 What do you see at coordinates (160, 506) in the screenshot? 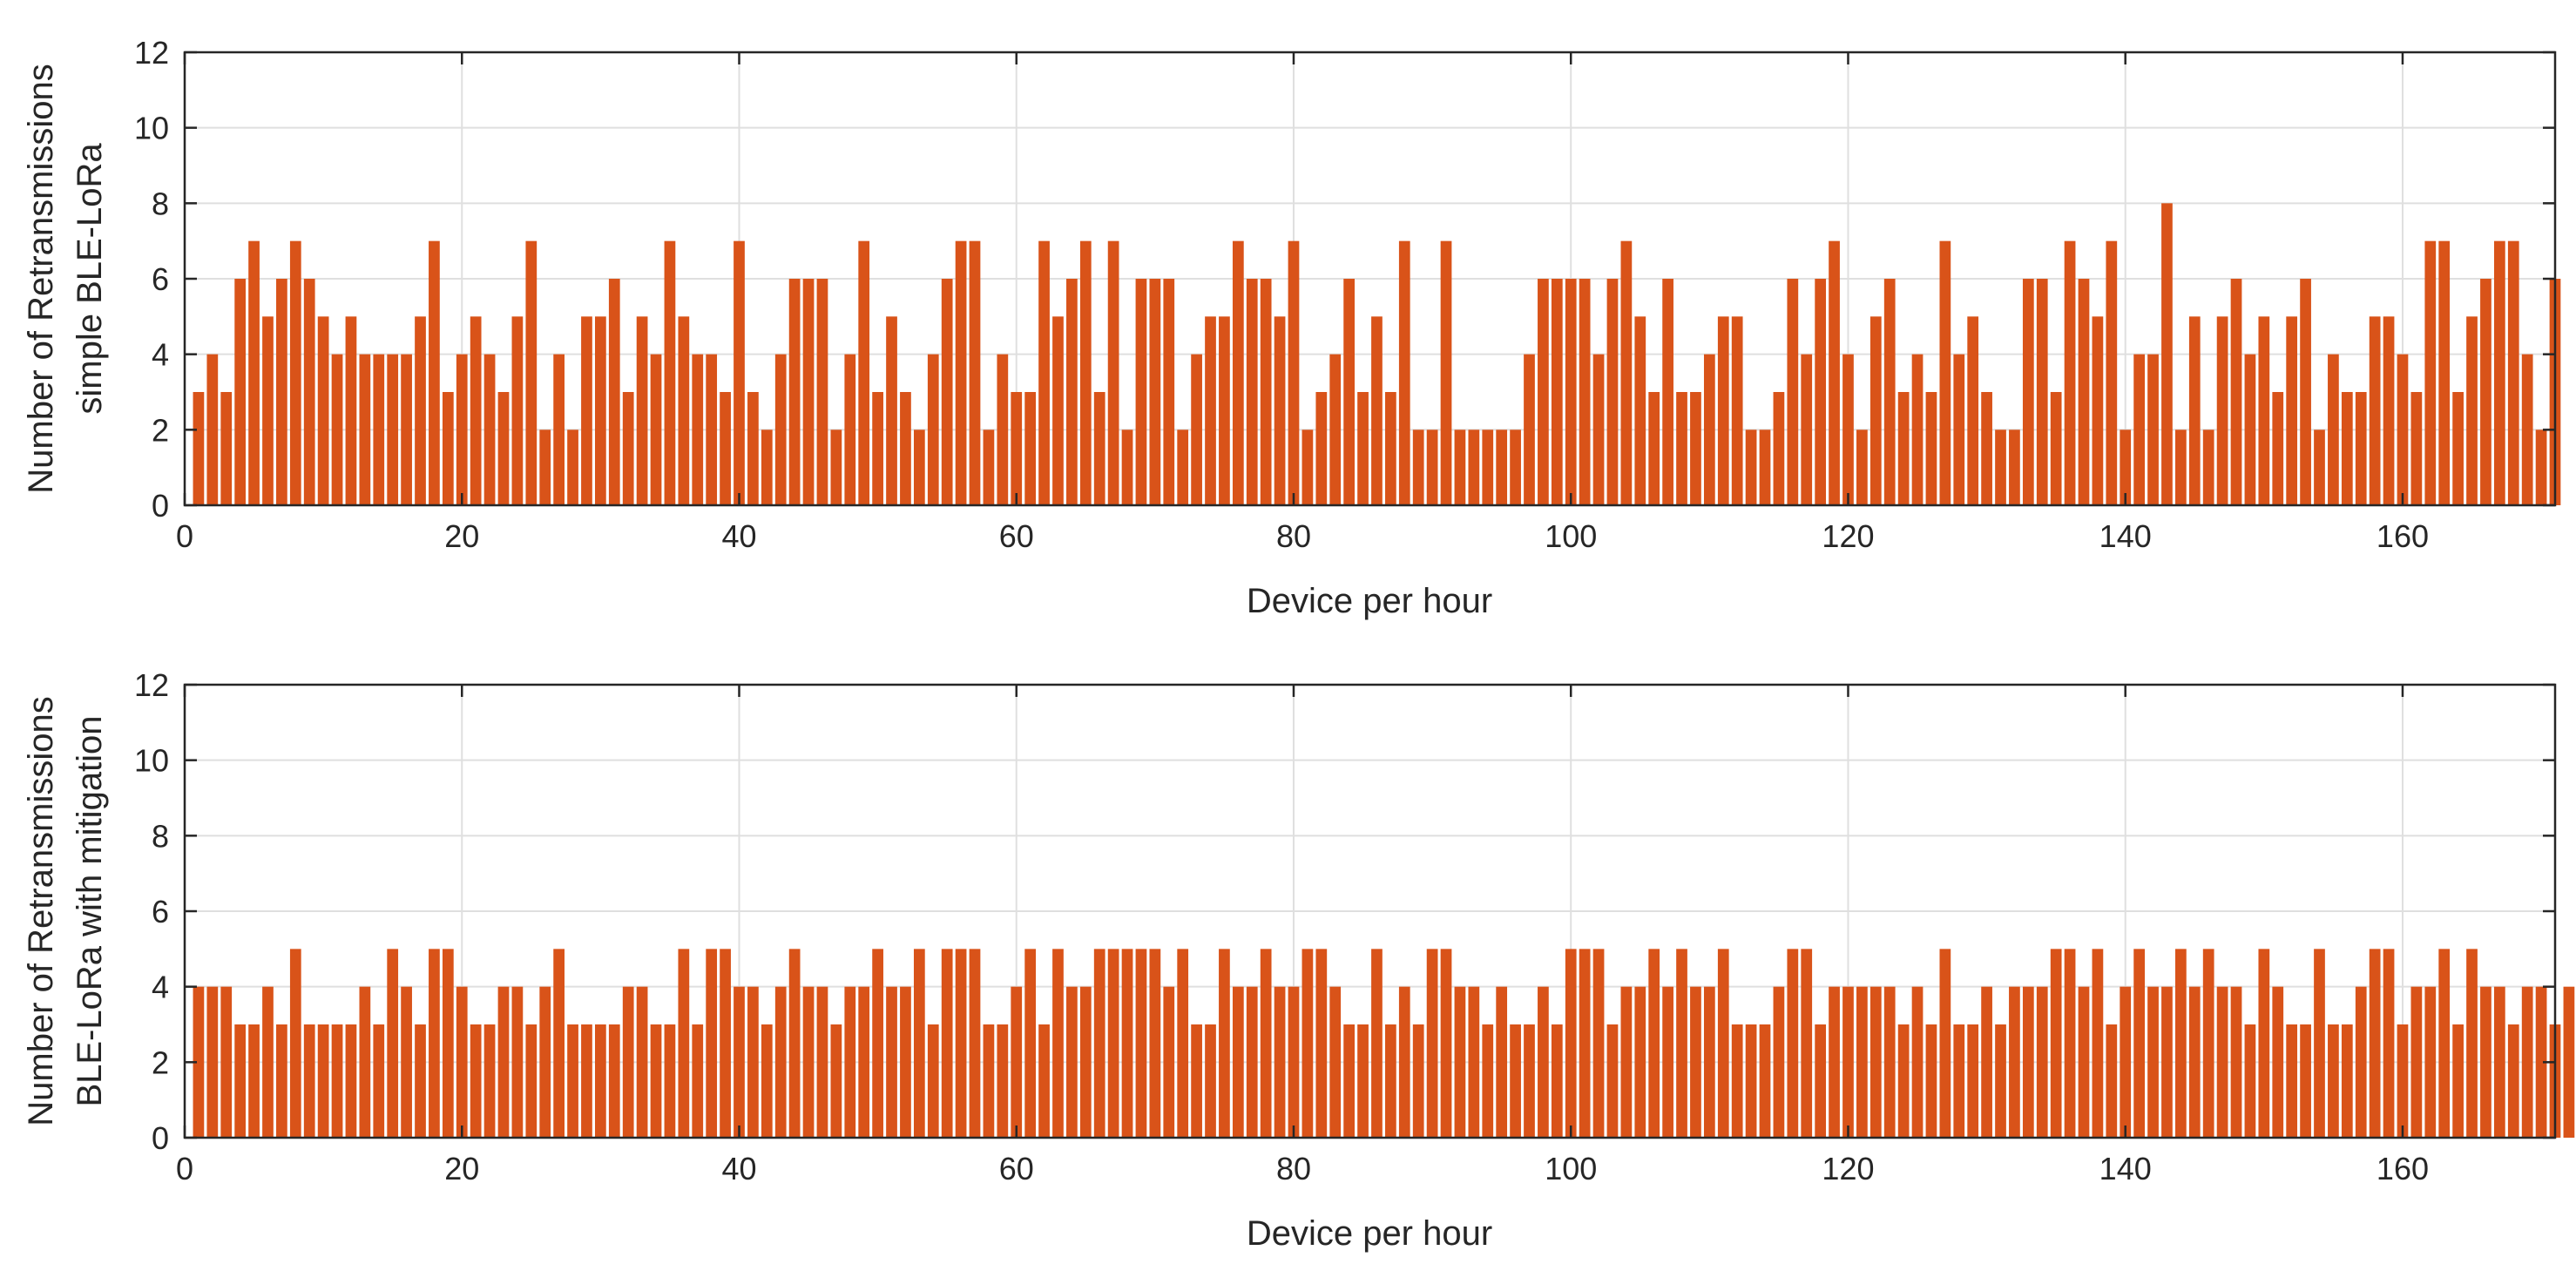
I see `y-tick-label: 0` at bounding box center [160, 506].